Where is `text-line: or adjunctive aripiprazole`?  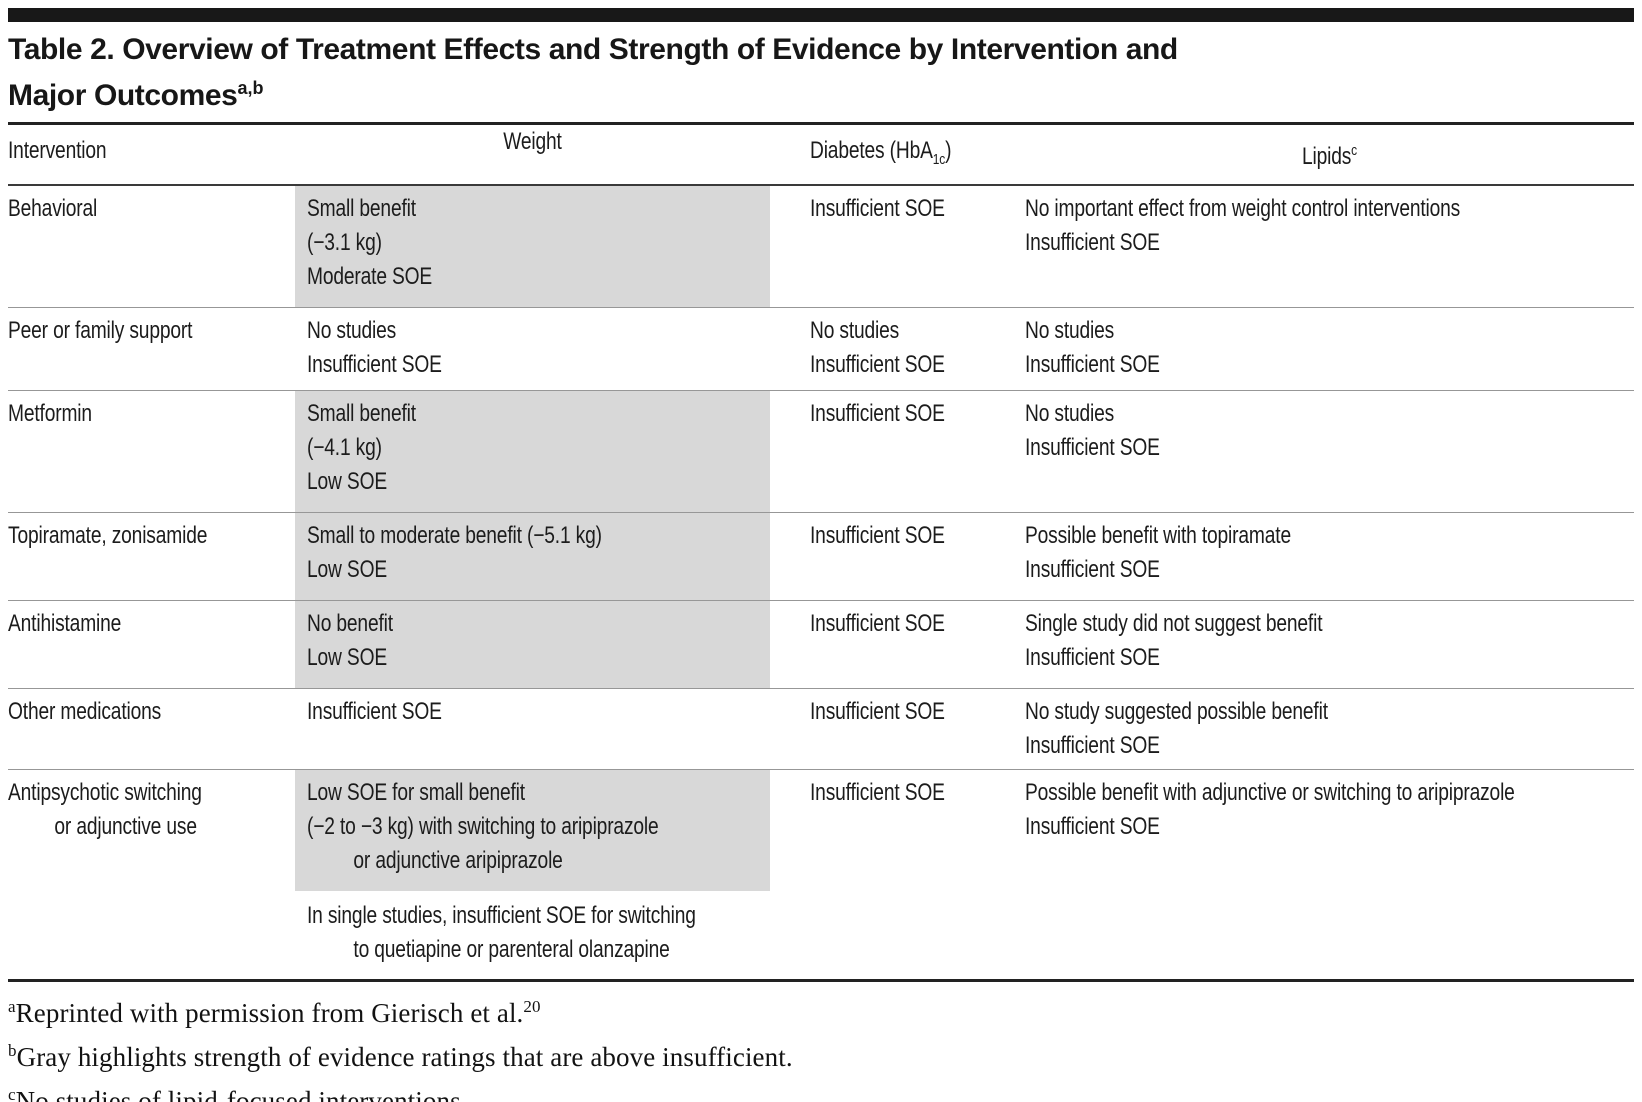 text-line: or adjunctive aripiprazole is located at coordinates (458, 860).